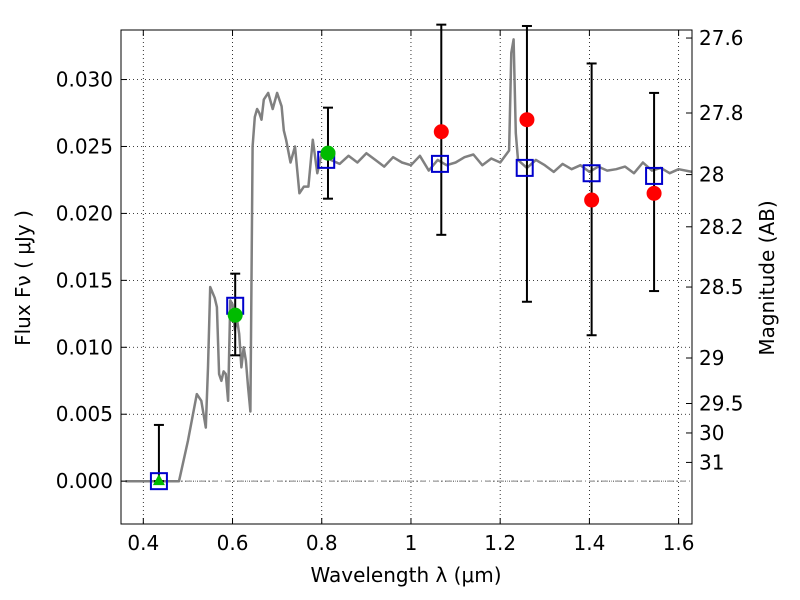 The width and height of the screenshot is (800, 600). Describe the element at coordinates (84, 481) in the screenshot. I see `y-tick-label: 0.000` at that location.